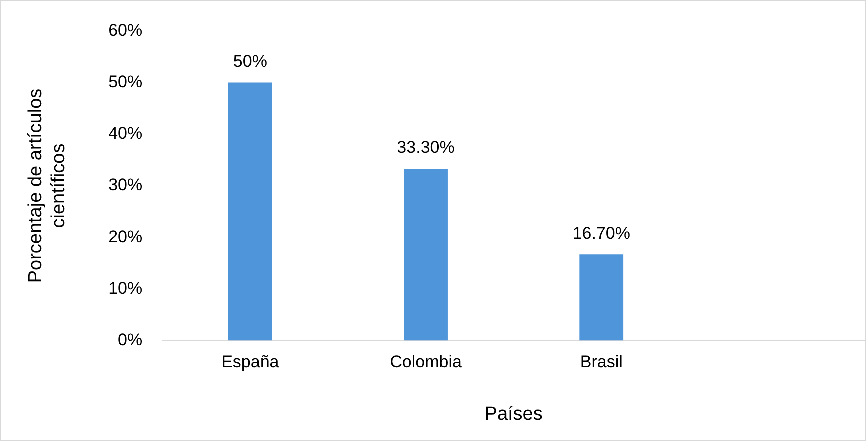 This screenshot has width=866, height=441. What do you see at coordinates (601, 233) in the screenshot?
I see `data-label: 16.70%` at bounding box center [601, 233].